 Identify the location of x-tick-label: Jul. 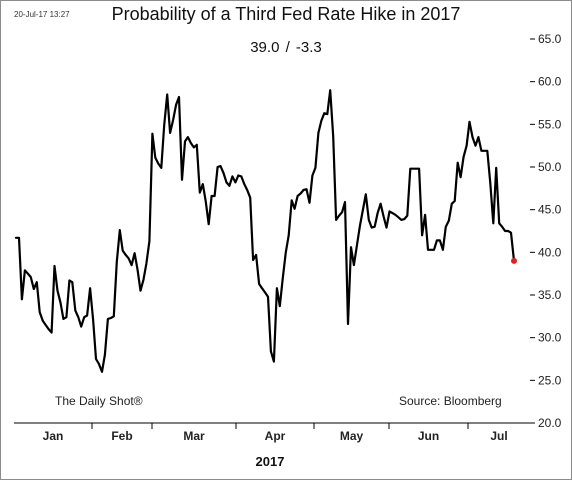
(498, 436).